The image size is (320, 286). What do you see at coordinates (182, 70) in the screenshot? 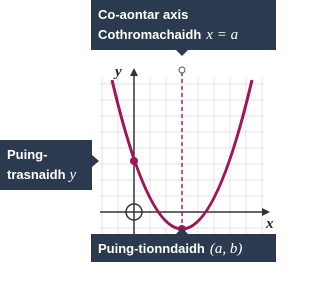
I see `symmetry-marker` at bounding box center [182, 70].